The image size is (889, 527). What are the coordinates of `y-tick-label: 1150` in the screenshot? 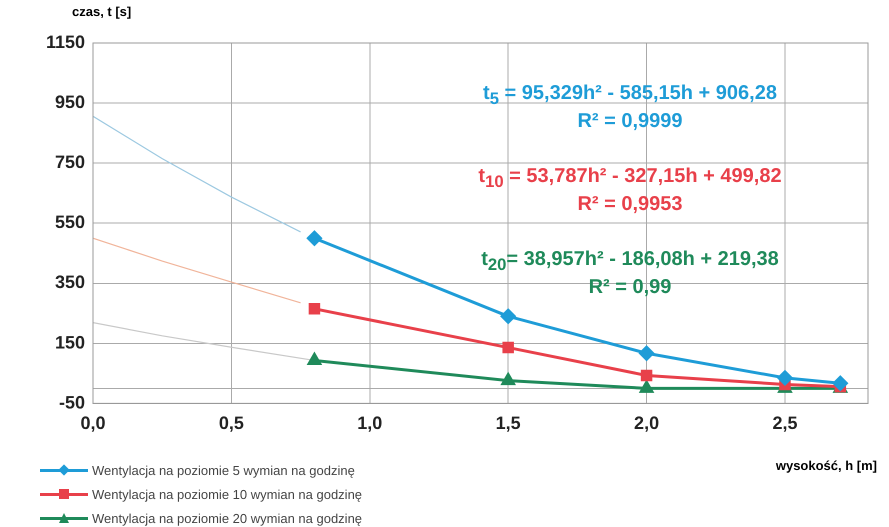 It's located at (65, 42).